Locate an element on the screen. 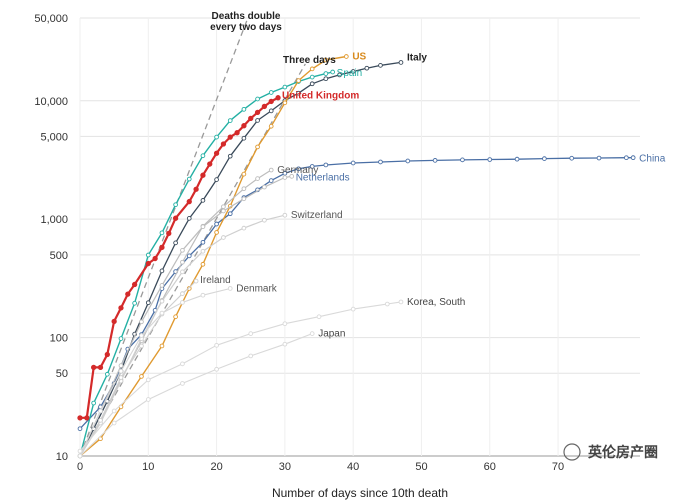 The height and width of the screenshot is (500, 700). annotation-three-days: Three days is located at coordinates (309, 60).